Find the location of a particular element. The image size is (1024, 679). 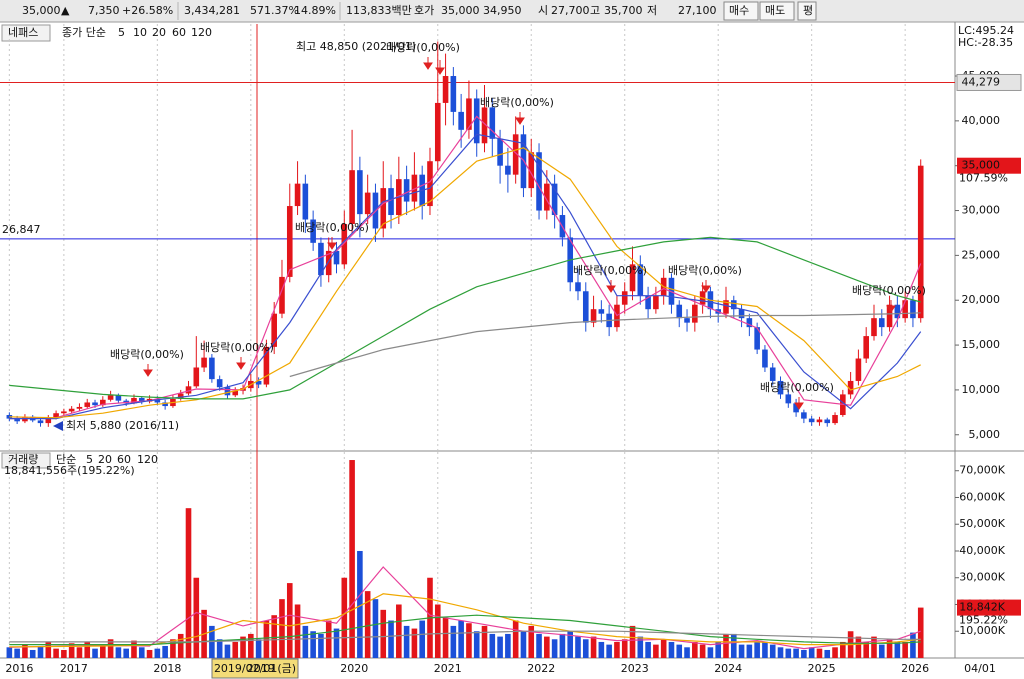

header-item: ▲ is located at coordinates (65, 10).